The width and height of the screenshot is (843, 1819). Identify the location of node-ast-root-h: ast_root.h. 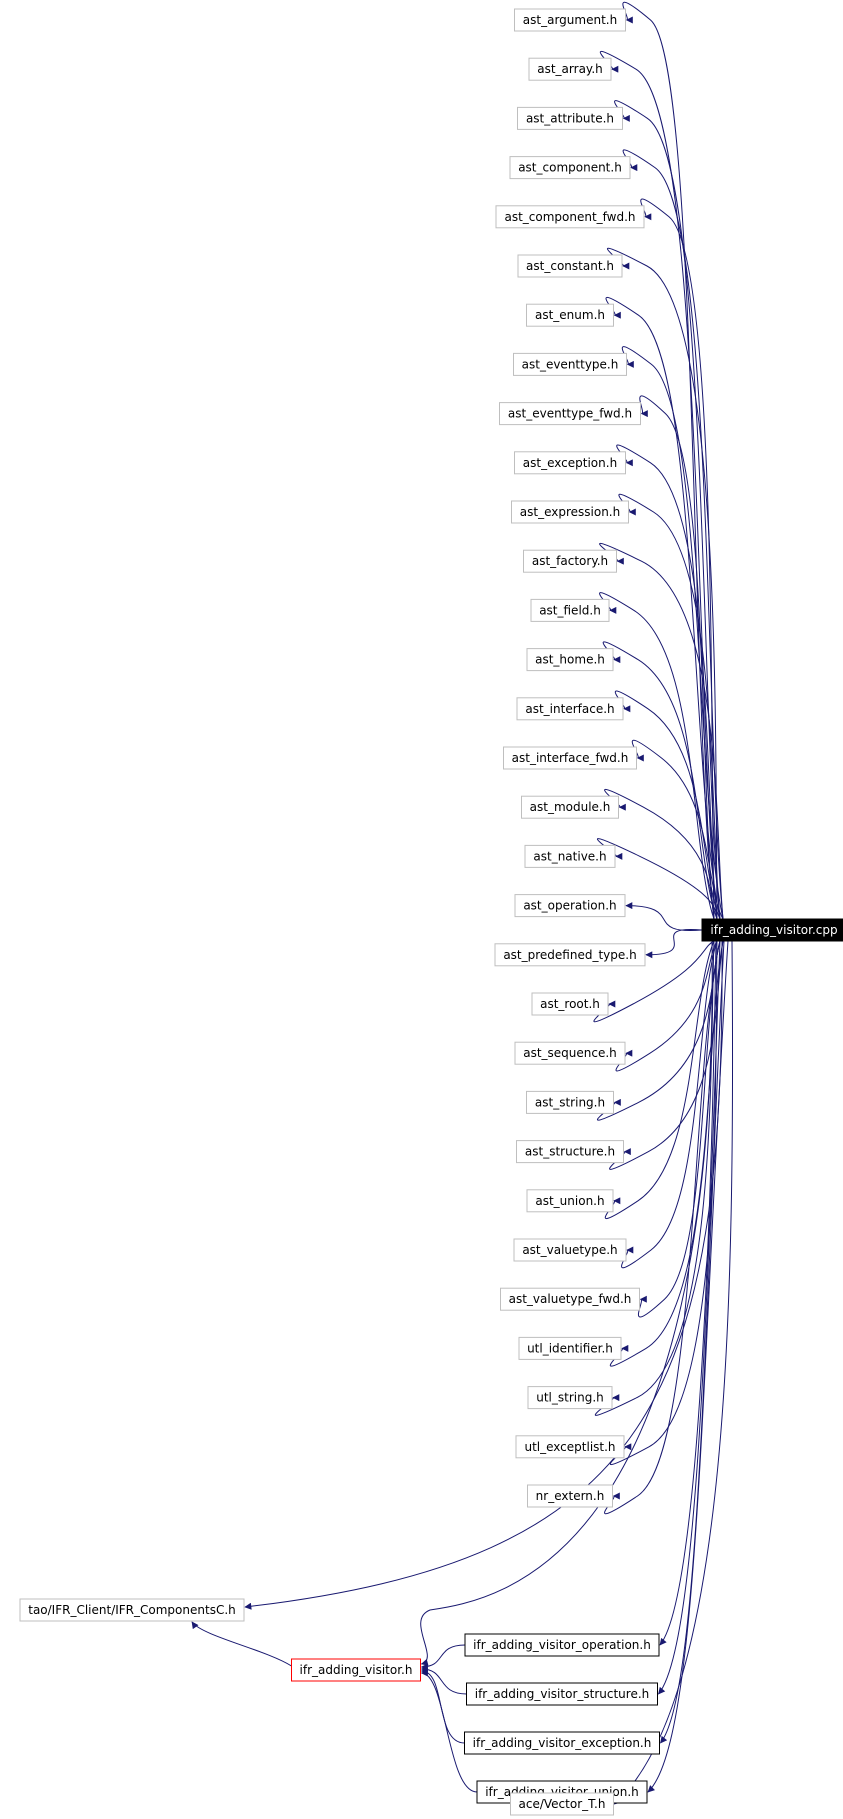
(570, 1004).